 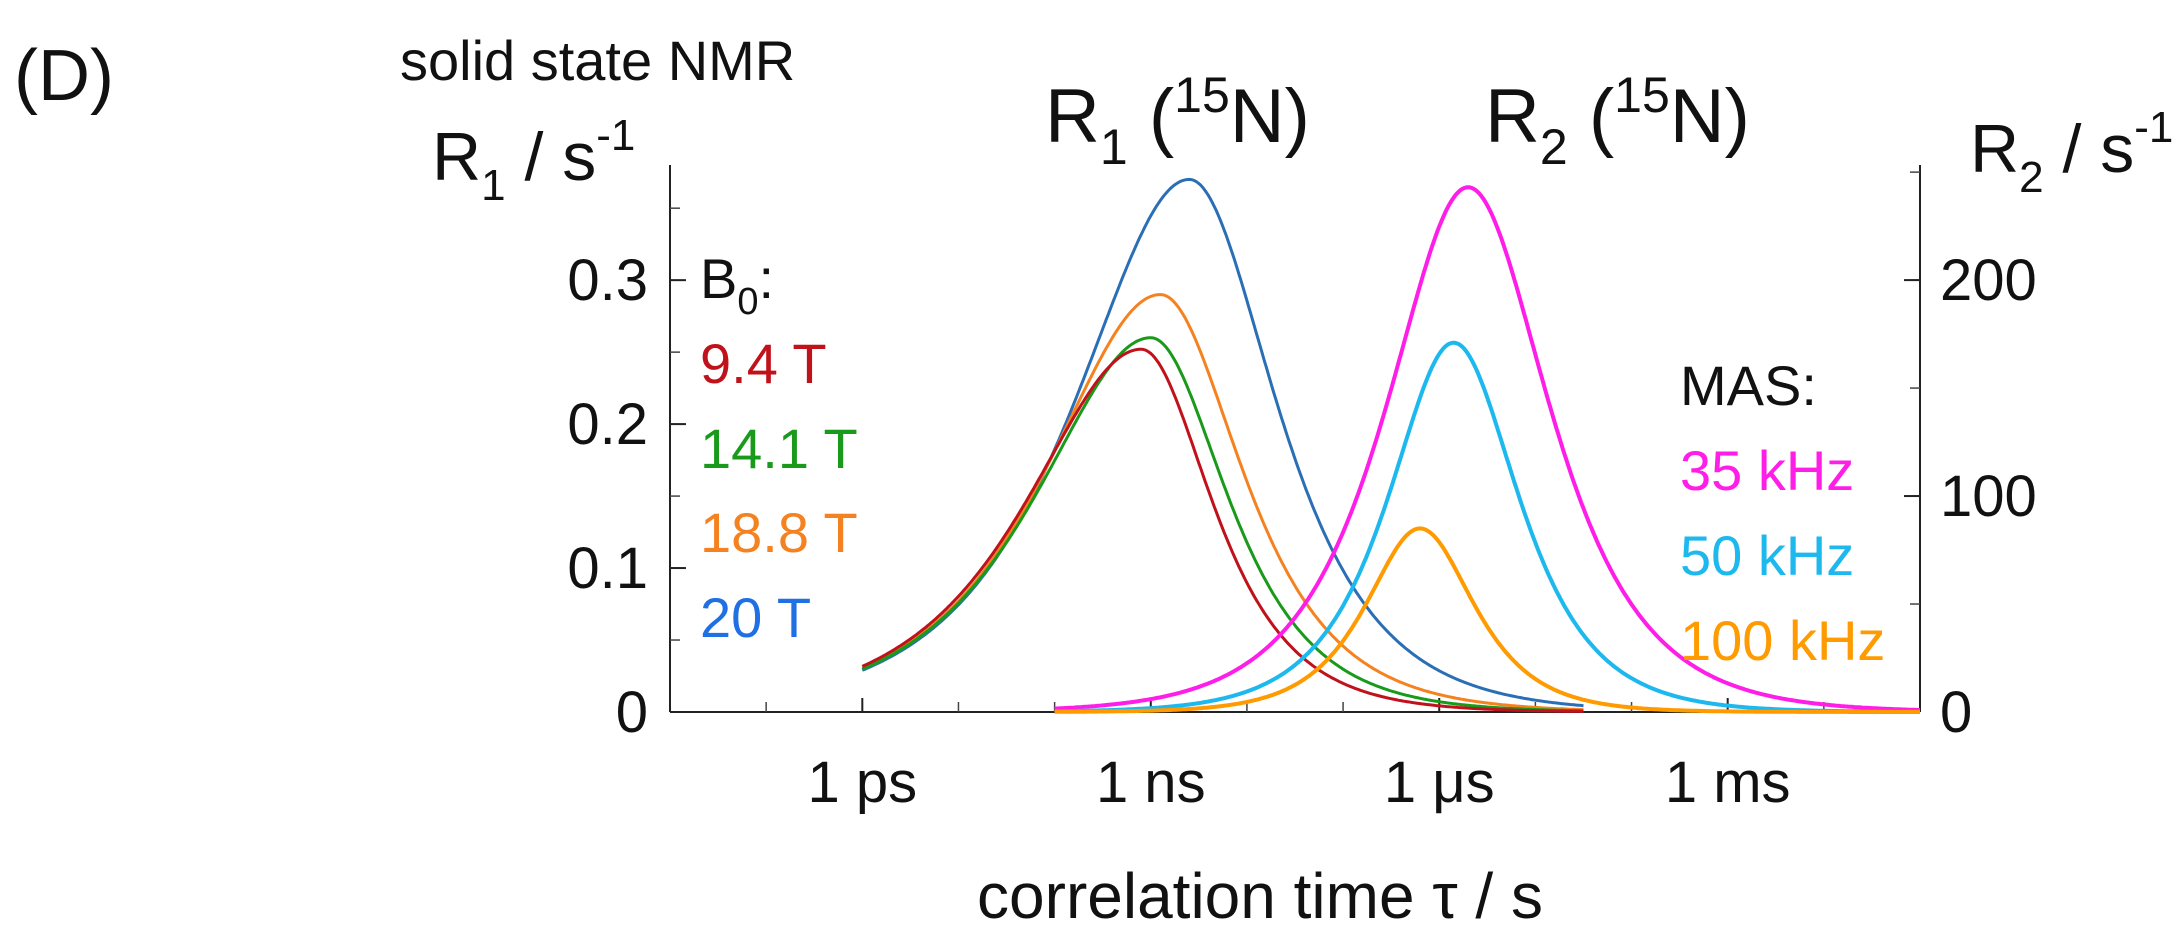 I want to click on r1-group-title: R1 (15N), so click(x=1177, y=121).